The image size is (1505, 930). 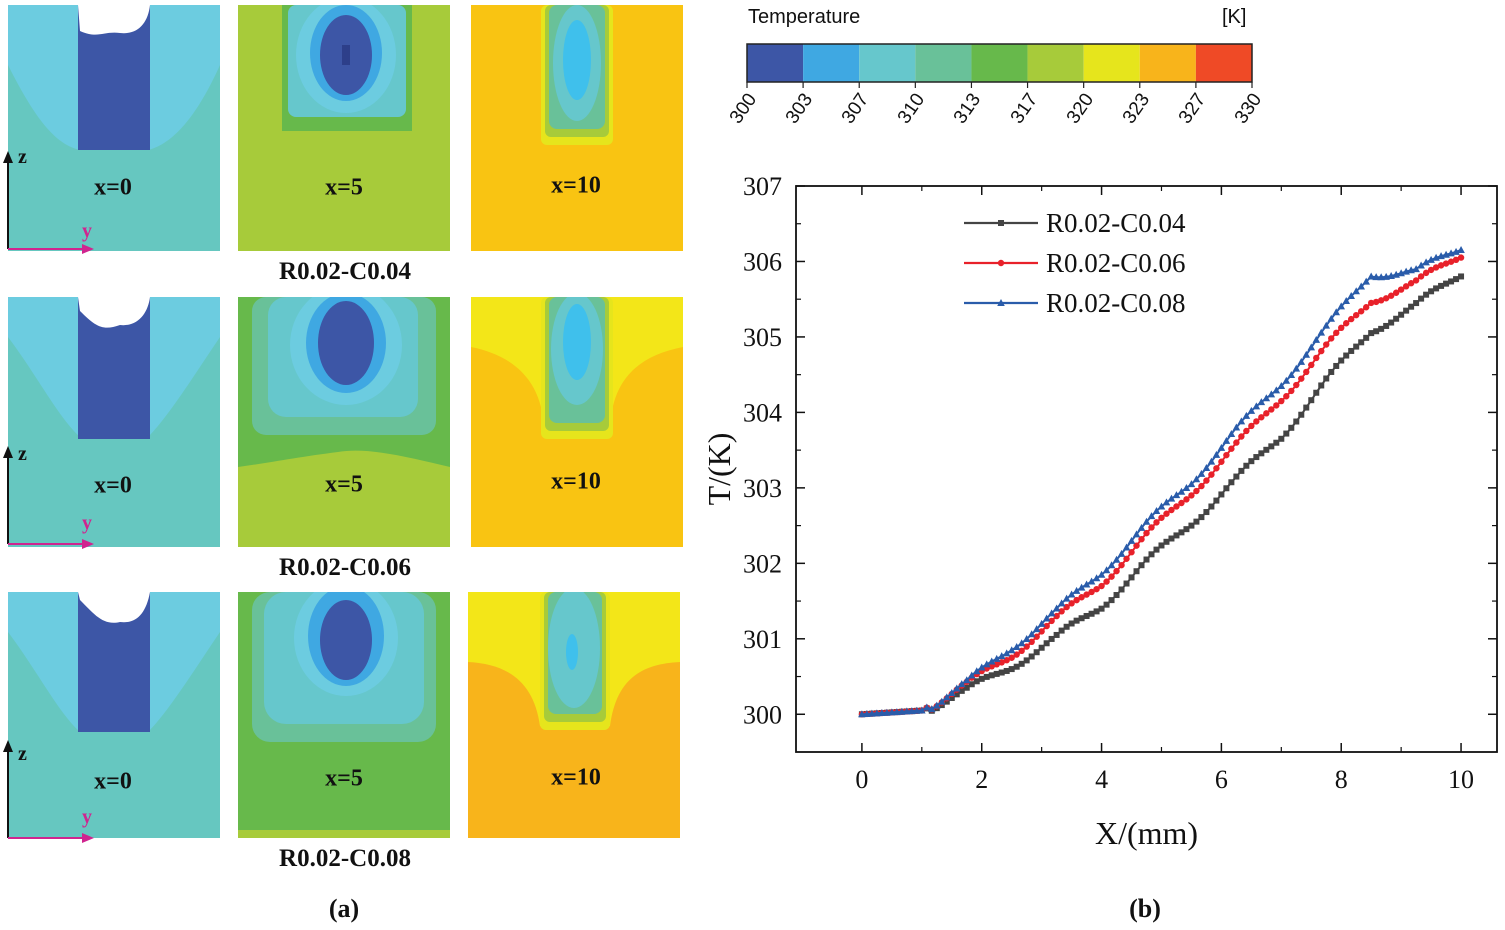 What do you see at coordinates (762, 186) in the screenshot?
I see `y-tick-label: 307` at bounding box center [762, 186].